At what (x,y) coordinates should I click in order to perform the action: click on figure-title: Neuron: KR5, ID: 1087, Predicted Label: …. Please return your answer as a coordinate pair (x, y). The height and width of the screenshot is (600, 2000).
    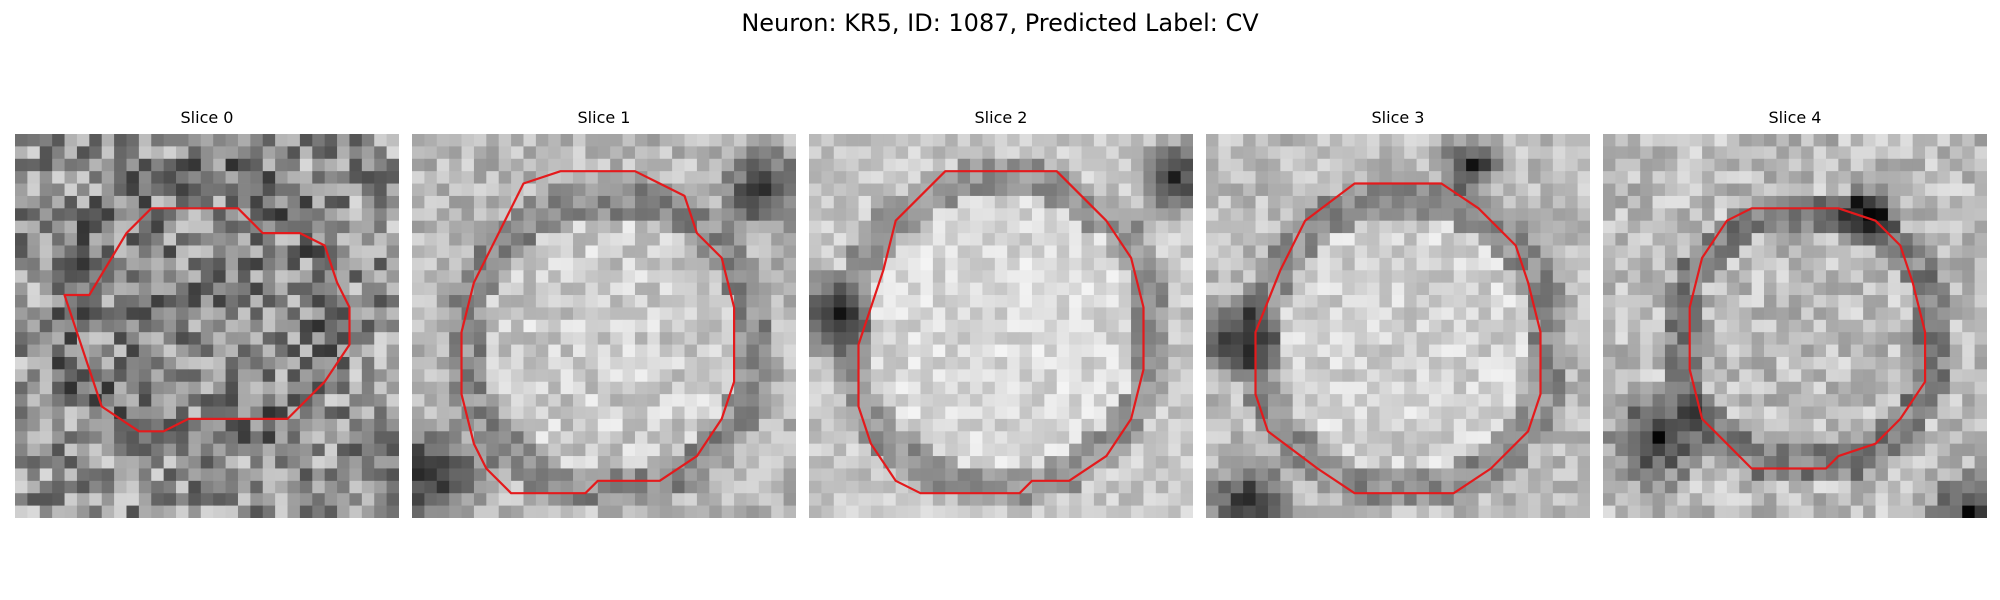
    Looking at the image, I should click on (1000, 23).